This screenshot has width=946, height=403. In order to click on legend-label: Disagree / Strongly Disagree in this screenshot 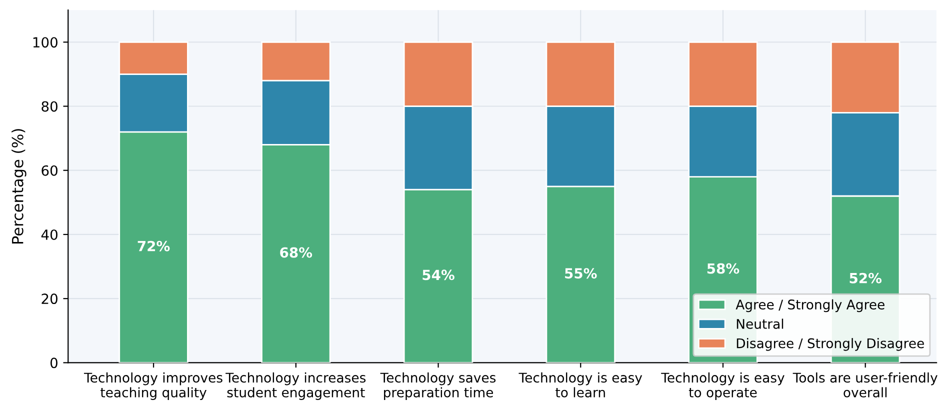, I will do `click(830, 344)`.